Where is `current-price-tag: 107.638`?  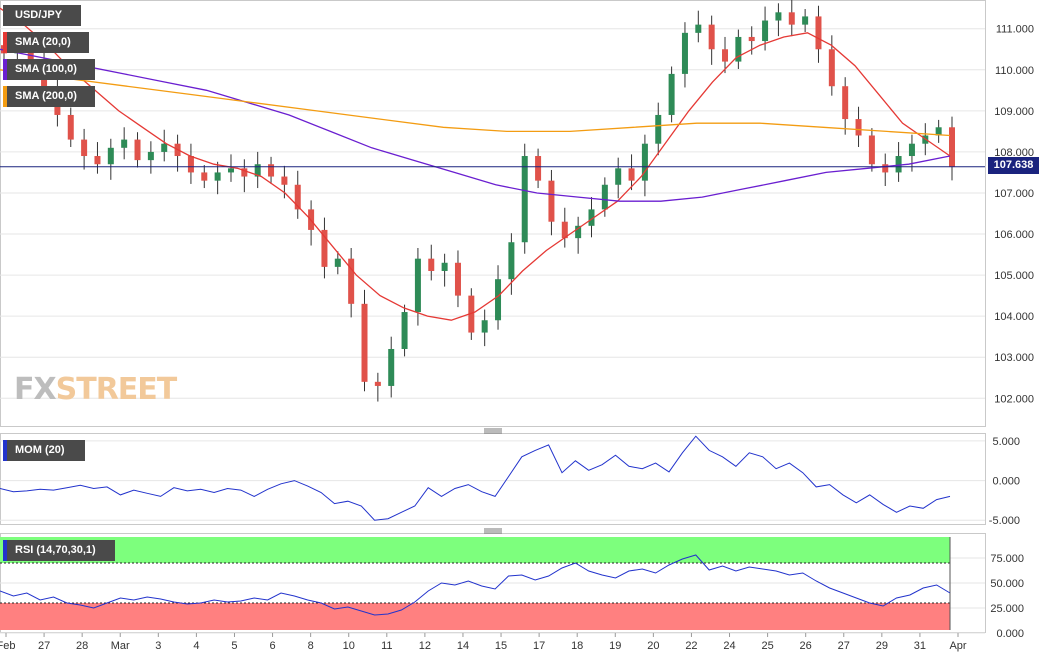 current-price-tag: 107.638 is located at coordinates (1013, 165).